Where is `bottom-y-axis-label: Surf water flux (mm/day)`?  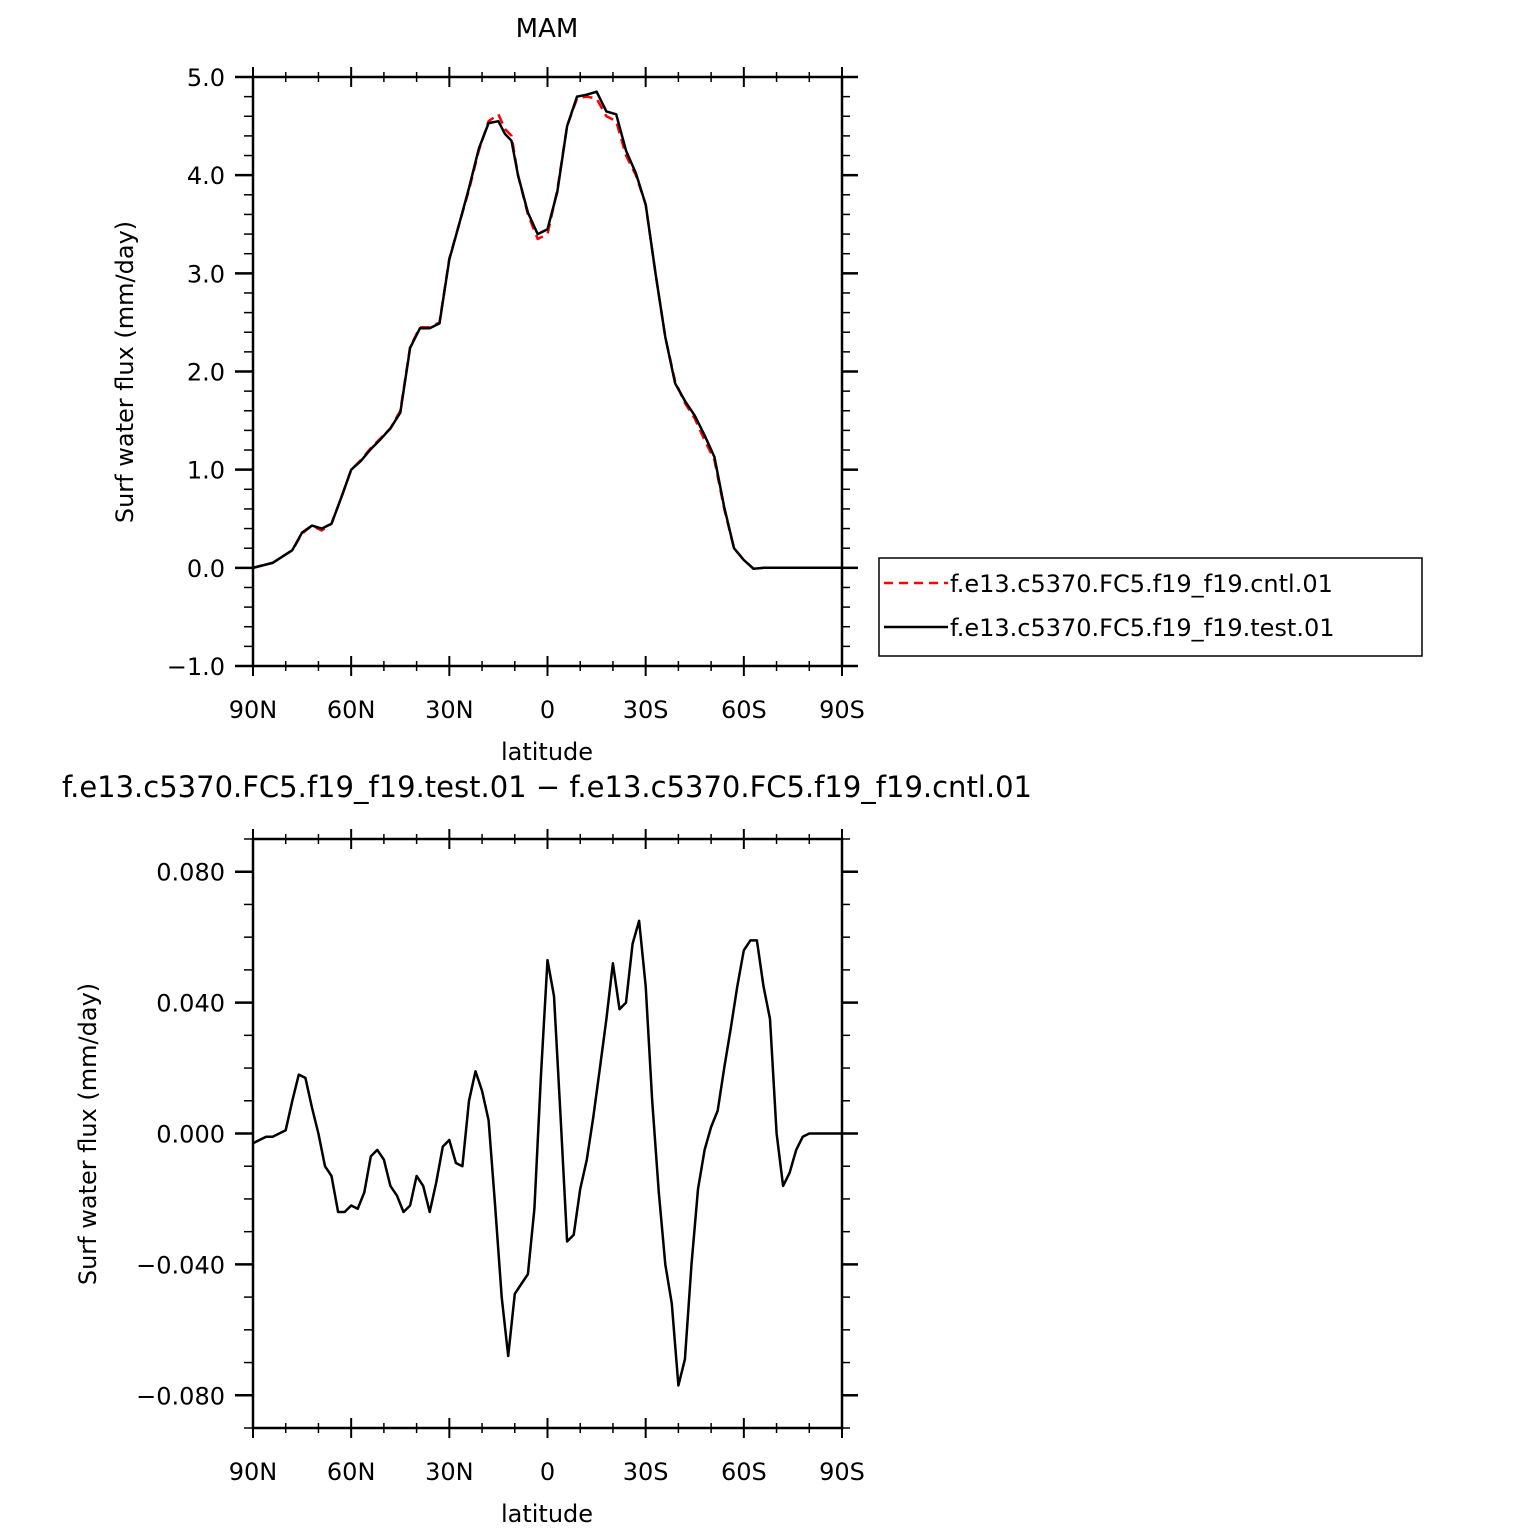
bottom-y-axis-label: Surf water flux (mm/day) is located at coordinates (88, 1134).